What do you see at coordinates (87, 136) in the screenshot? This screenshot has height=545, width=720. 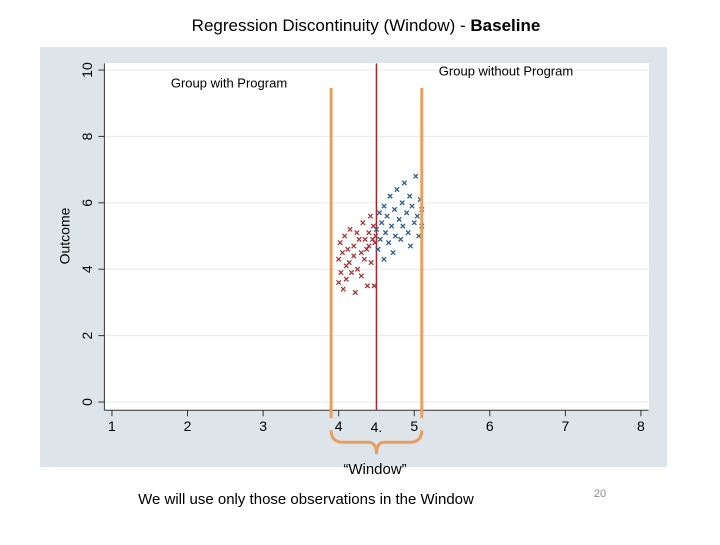 I see `y-tick-label: 8` at bounding box center [87, 136].